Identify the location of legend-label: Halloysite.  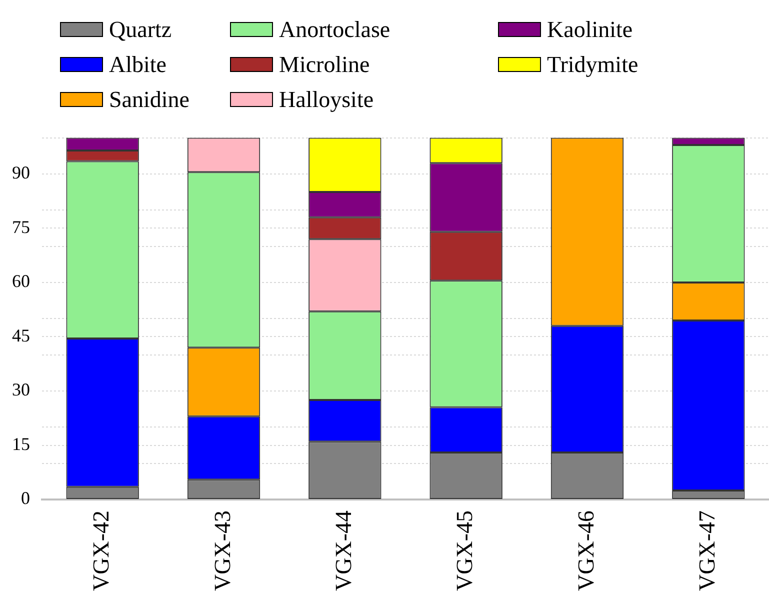
(326, 99).